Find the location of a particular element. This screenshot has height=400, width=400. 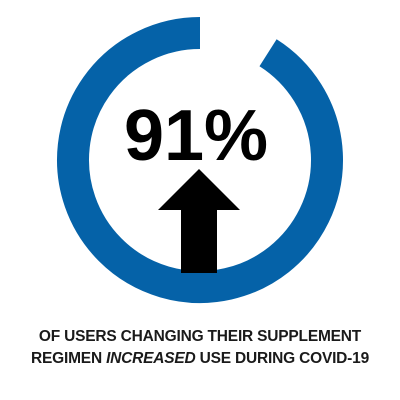

caption-line-1: OF USERS CHANGING THEIR SUPPLEMENT is located at coordinates (200, 336).